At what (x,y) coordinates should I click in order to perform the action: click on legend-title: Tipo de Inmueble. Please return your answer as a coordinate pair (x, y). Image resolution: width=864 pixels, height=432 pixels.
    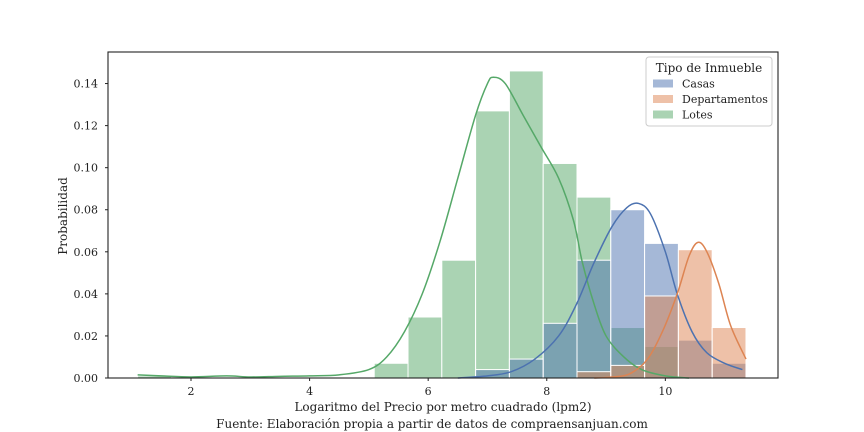
    Looking at the image, I should click on (709, 68).